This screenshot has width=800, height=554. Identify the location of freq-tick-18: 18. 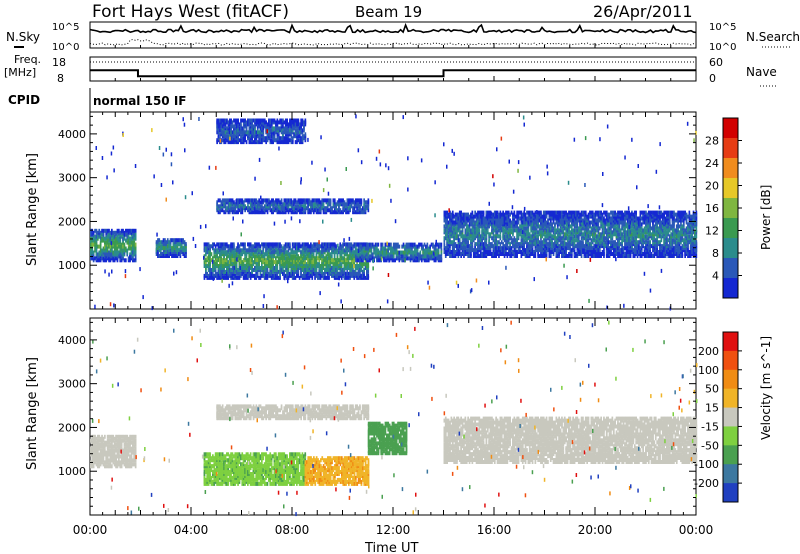
(59, 62).